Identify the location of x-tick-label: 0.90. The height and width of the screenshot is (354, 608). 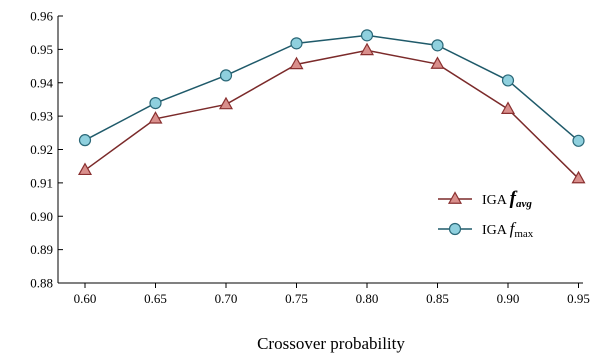
(508, 298).